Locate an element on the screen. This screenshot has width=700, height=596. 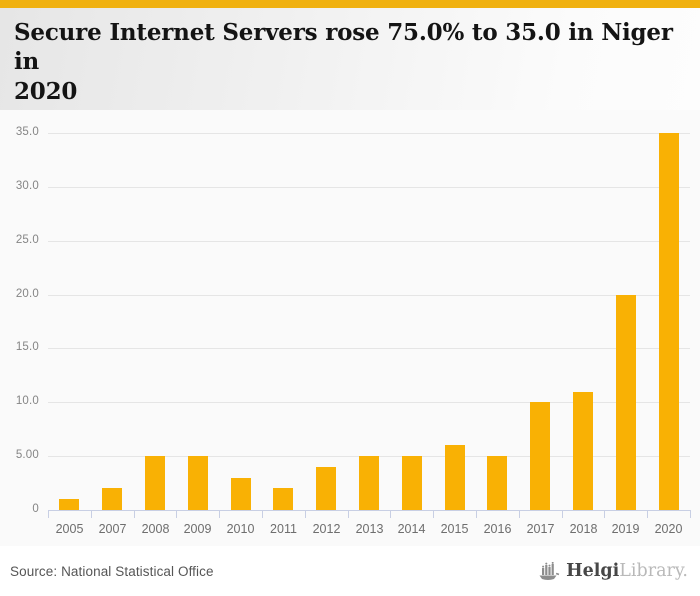
bar-2013 is located at coordinates (369, 483).